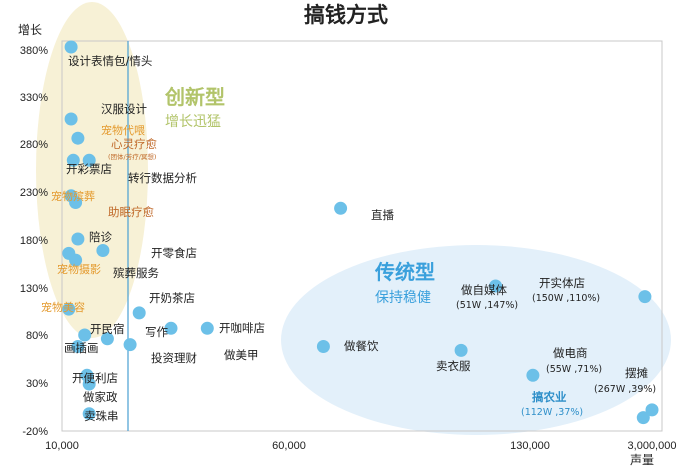 This screenshot has height=470, width=692. I want to click on point-label: 陪诊, so click(100, 237).